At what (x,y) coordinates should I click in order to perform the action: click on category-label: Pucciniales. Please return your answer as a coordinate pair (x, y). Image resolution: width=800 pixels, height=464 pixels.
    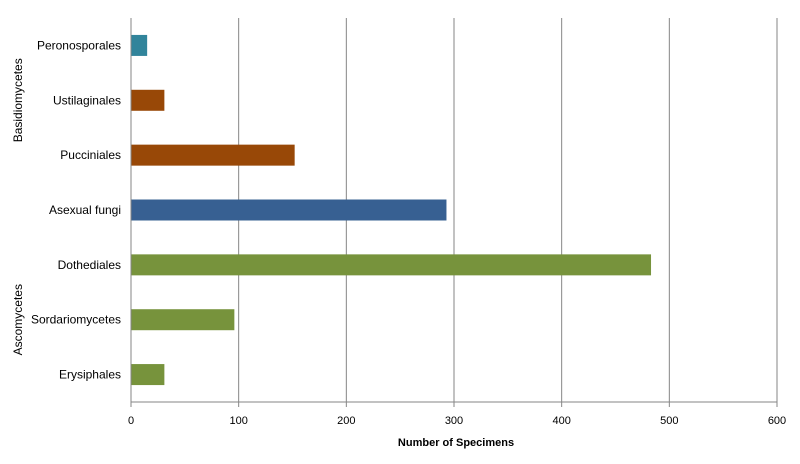
    Looking at the image, I should click on (90, 155).